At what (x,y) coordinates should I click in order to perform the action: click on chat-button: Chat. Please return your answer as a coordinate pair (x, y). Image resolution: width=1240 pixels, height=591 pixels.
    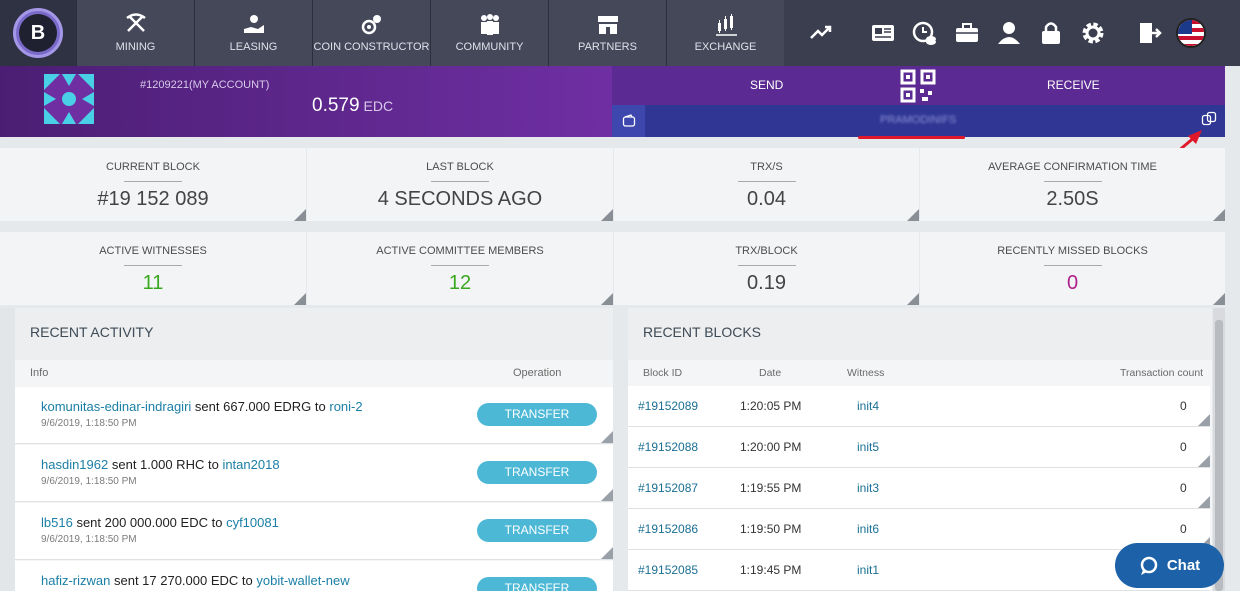
    Looking at the image, I should click on (1169, 565).